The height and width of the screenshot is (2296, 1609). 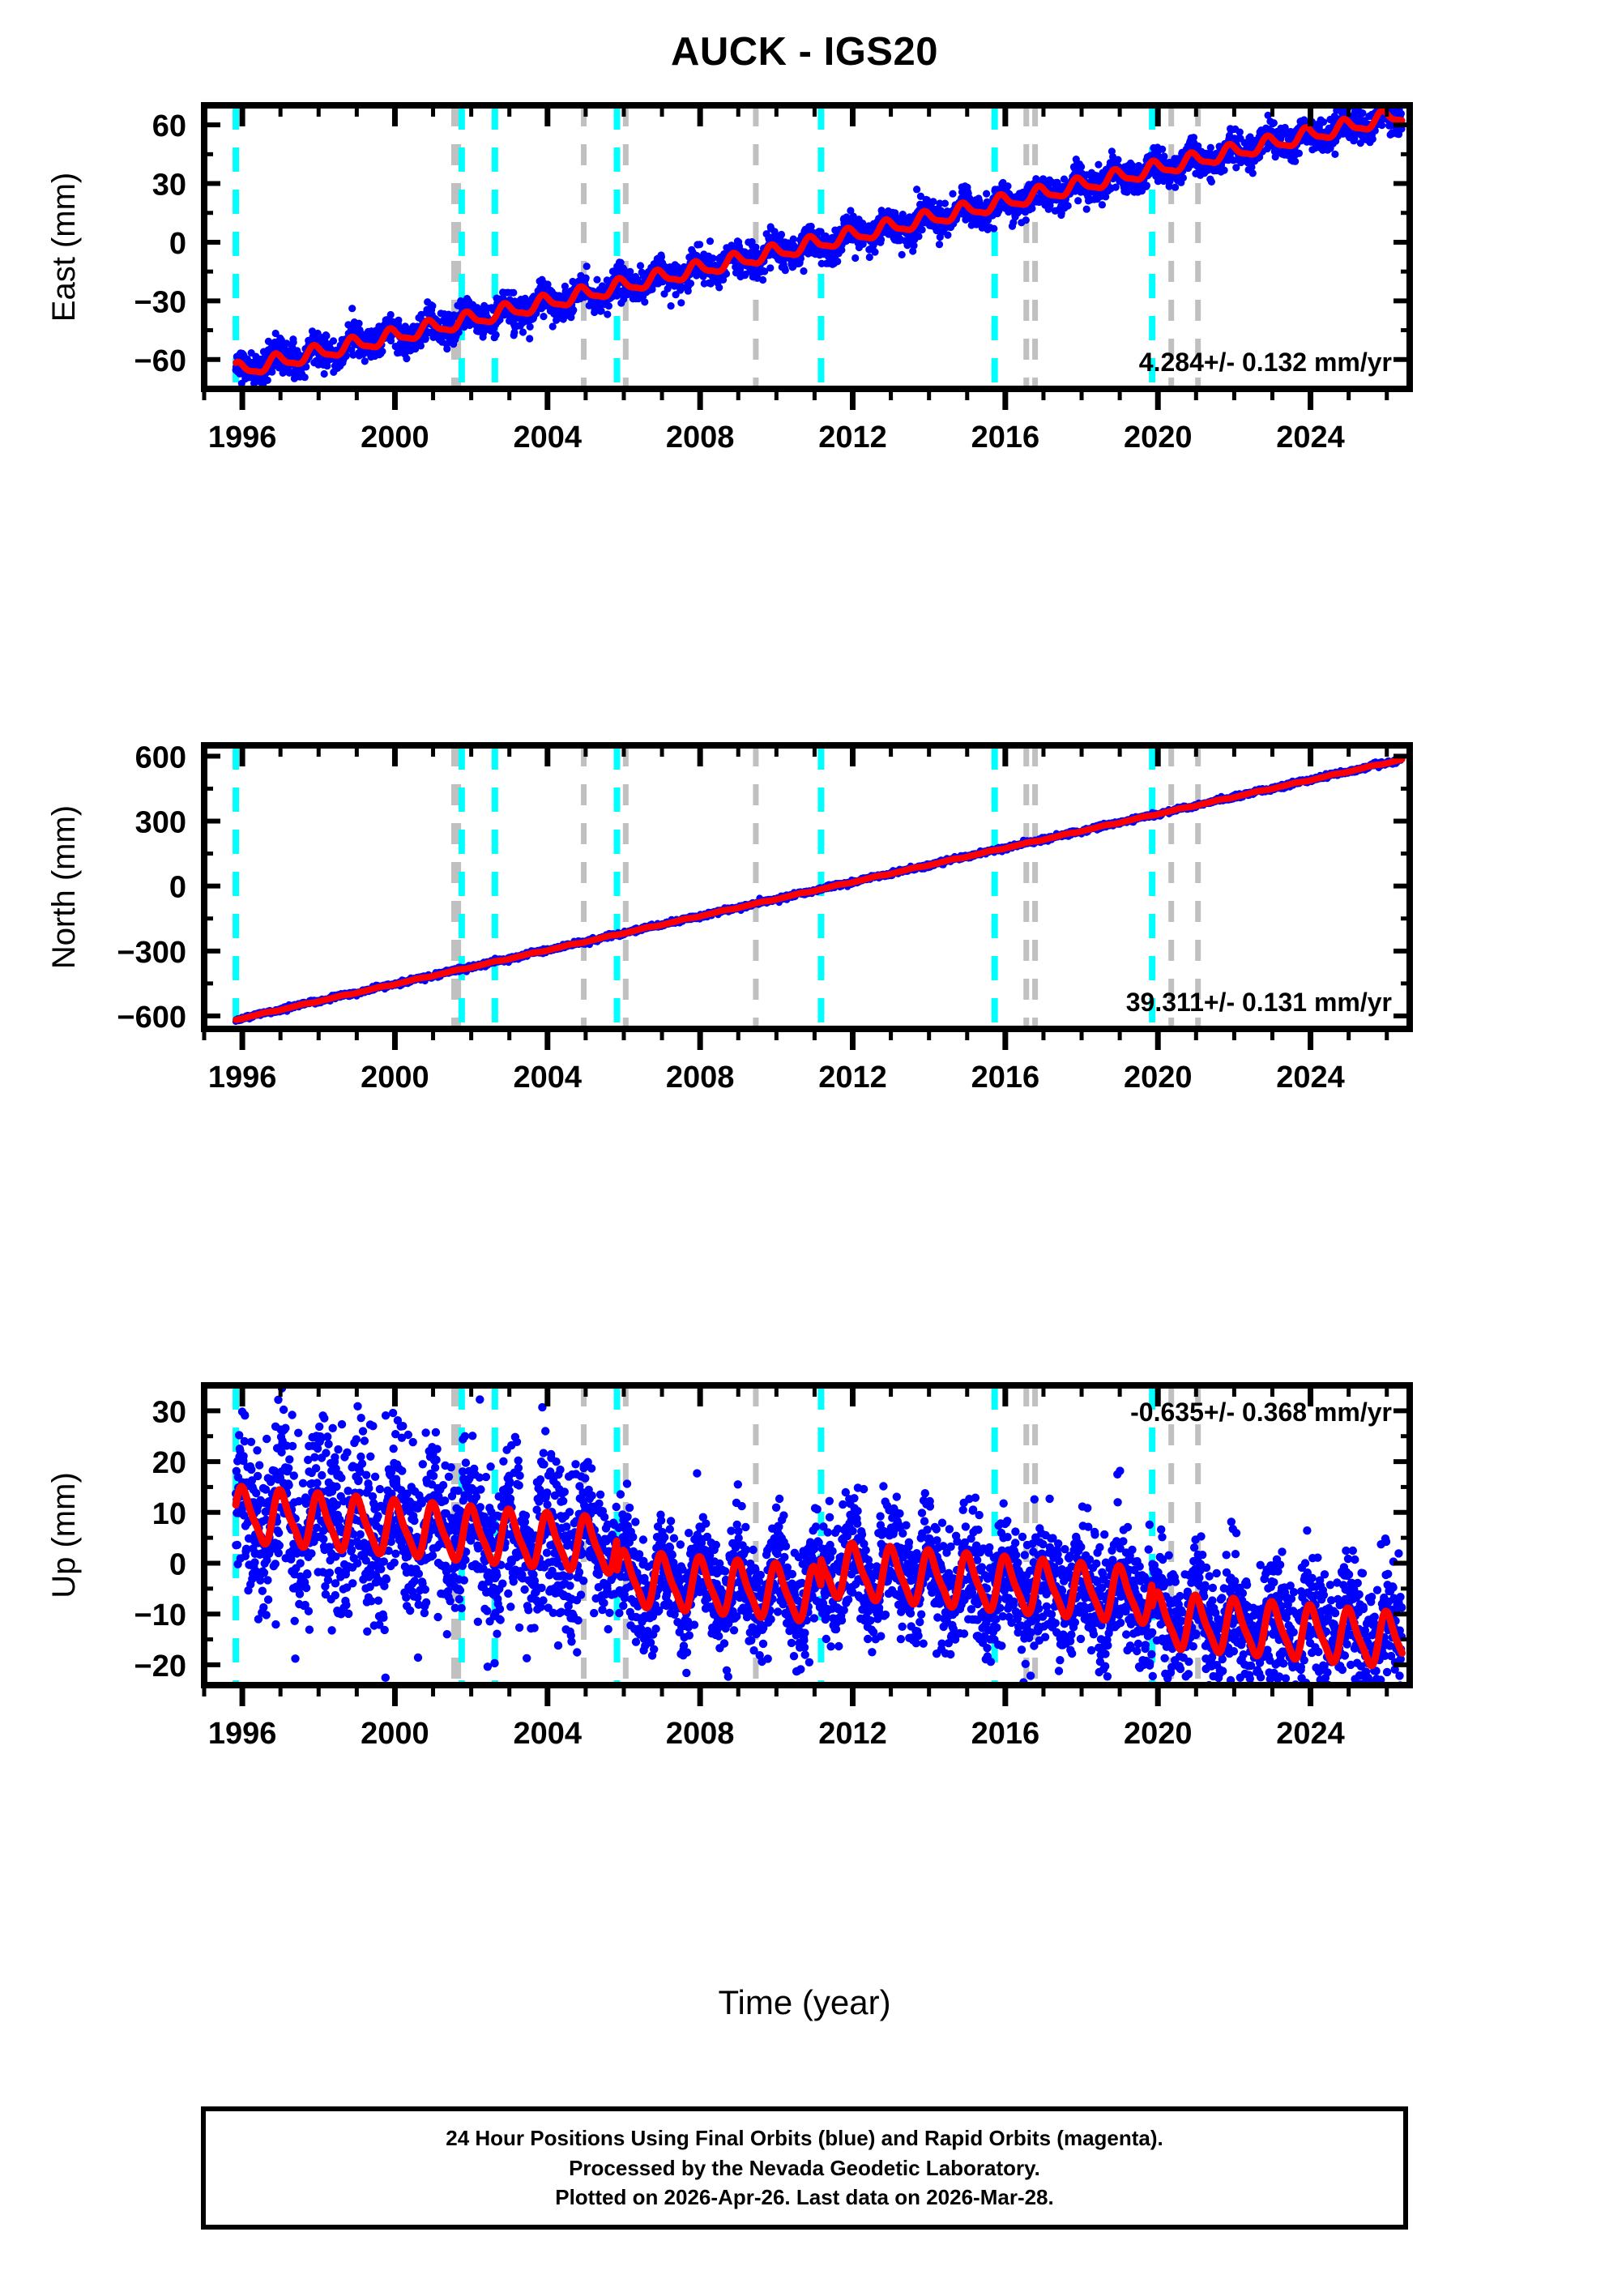 I want to click on y-tick-label: 600, so click(x=160, y=758).